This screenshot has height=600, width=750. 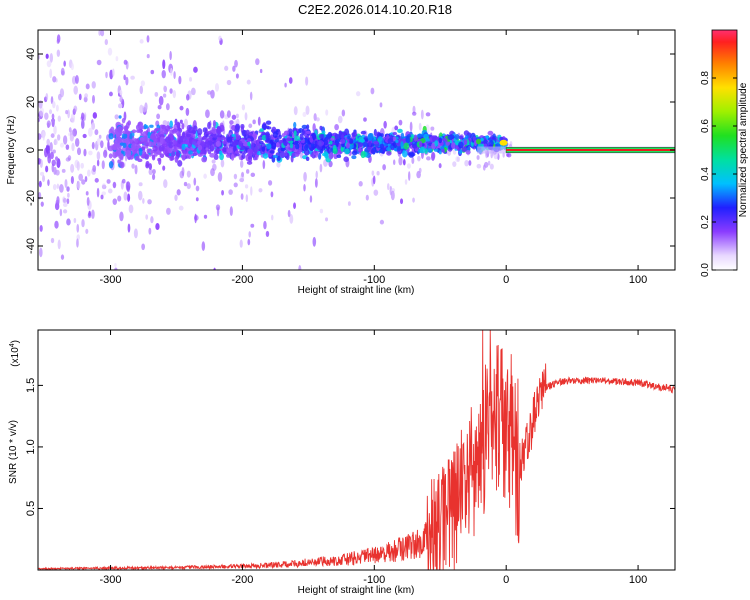 I want to click on carrier-stripe-core, so click(x=590, y=150).